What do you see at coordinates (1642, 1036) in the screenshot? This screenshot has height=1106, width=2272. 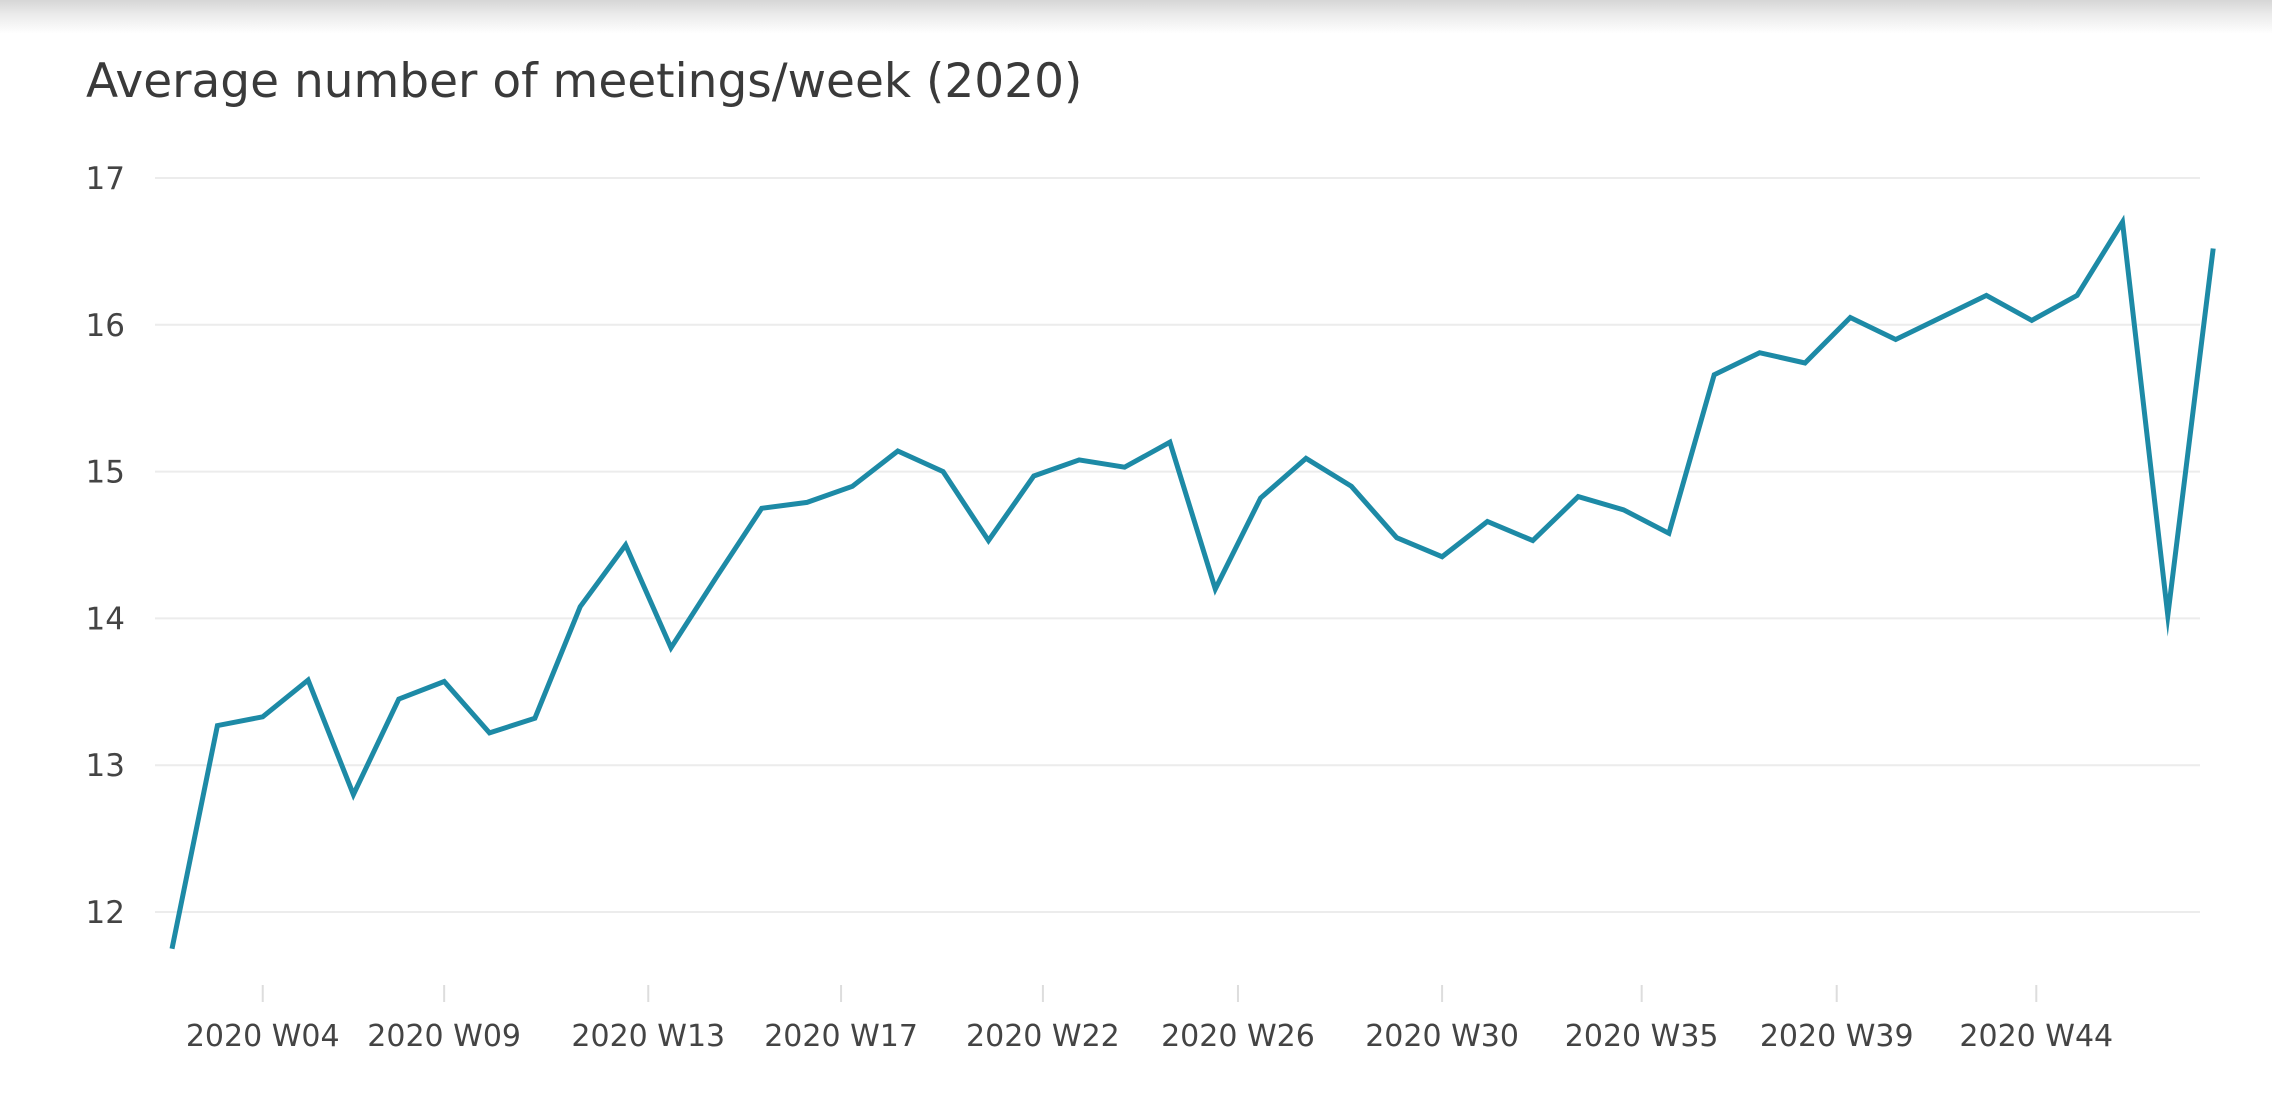 I see `x-tick-label-7: 2020 W35` at bounding box center [1642, 1036].